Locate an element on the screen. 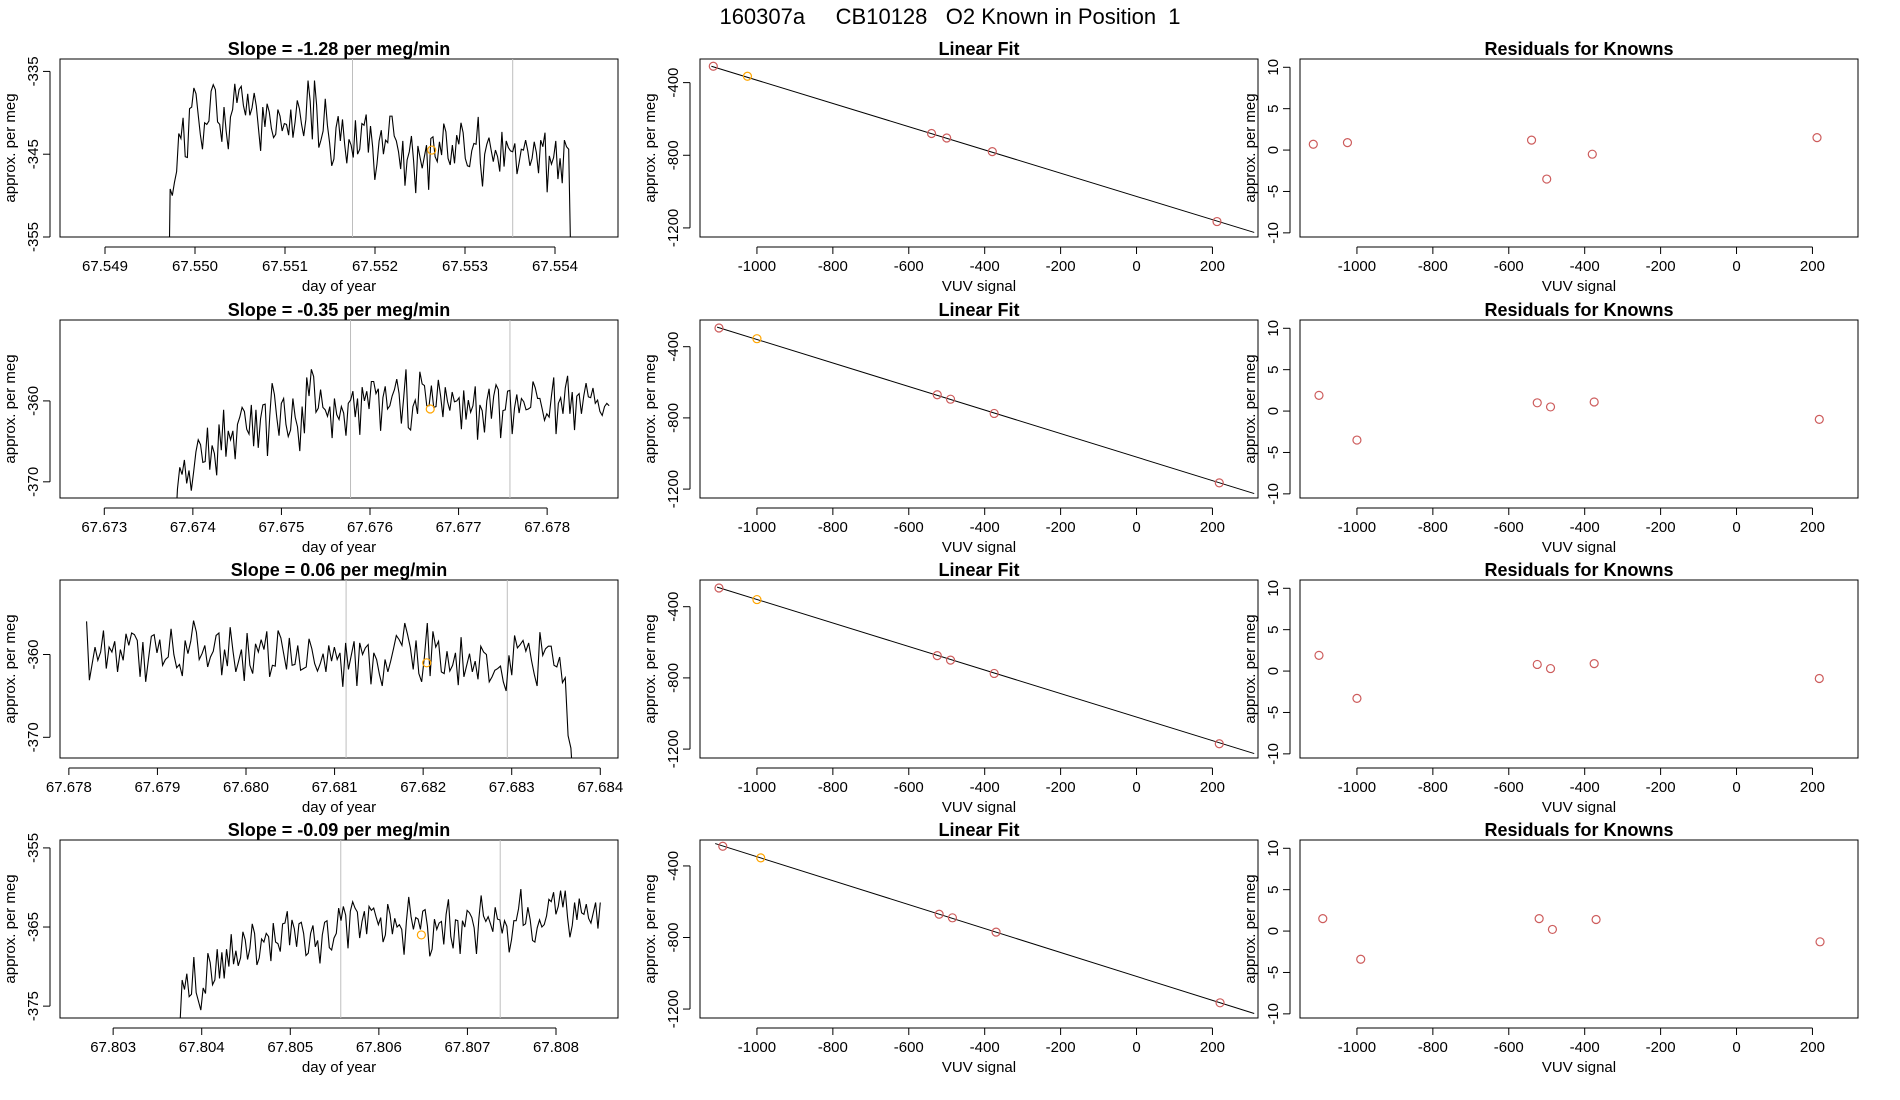 Image resolution: width=1900 pixels, height=1100 pixels. x-tick-label: 67.680 is located at coordinates (246, 787).